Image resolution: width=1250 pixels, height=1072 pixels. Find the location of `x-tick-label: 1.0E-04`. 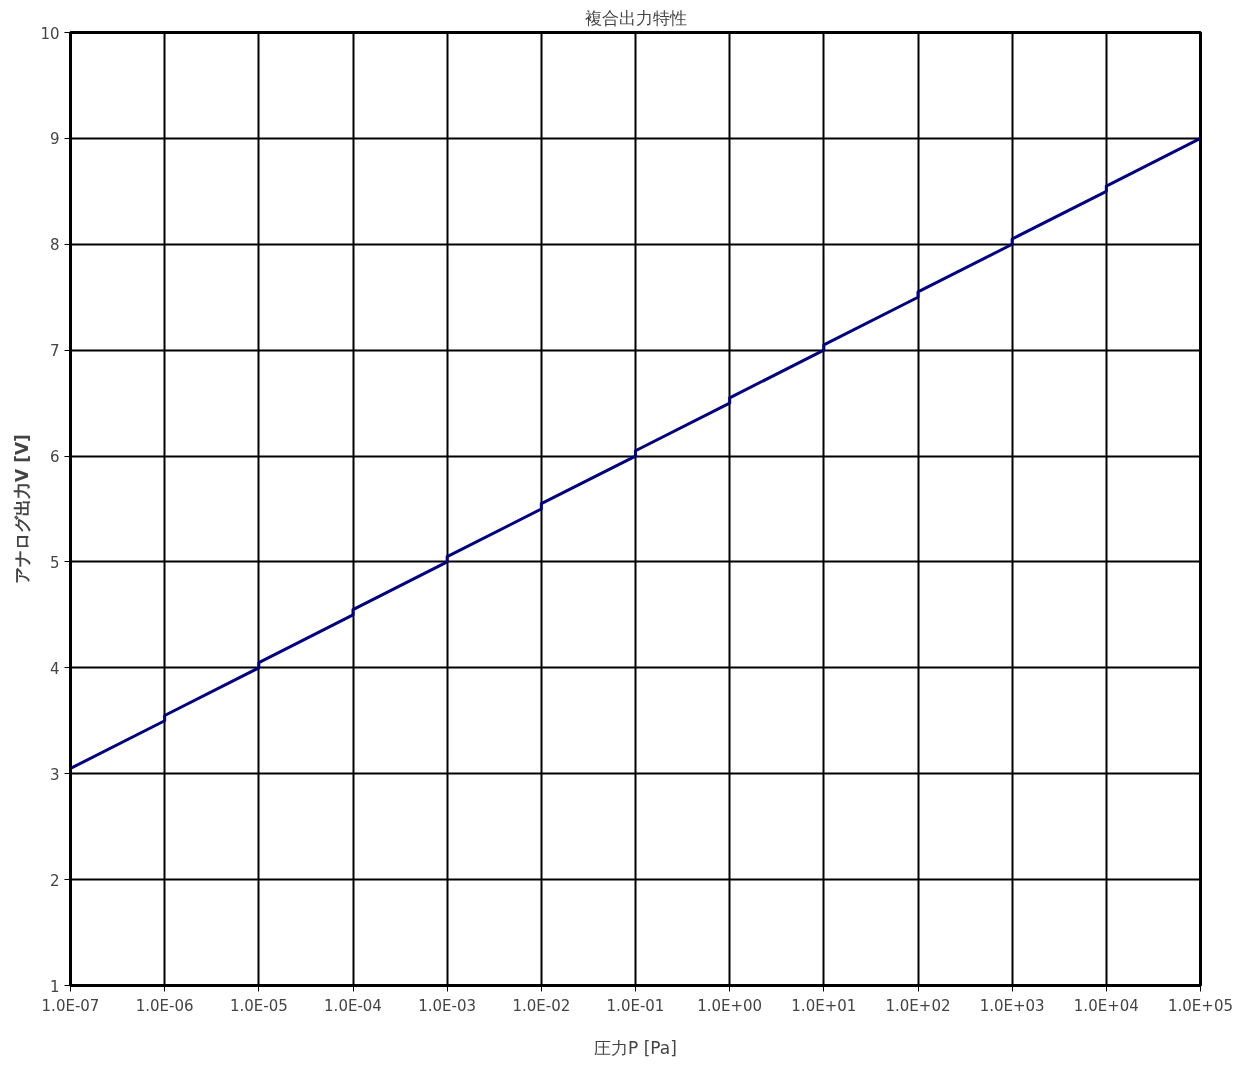

x-tick-label: 1.0E-04 is located at coordinates (353, 1005).